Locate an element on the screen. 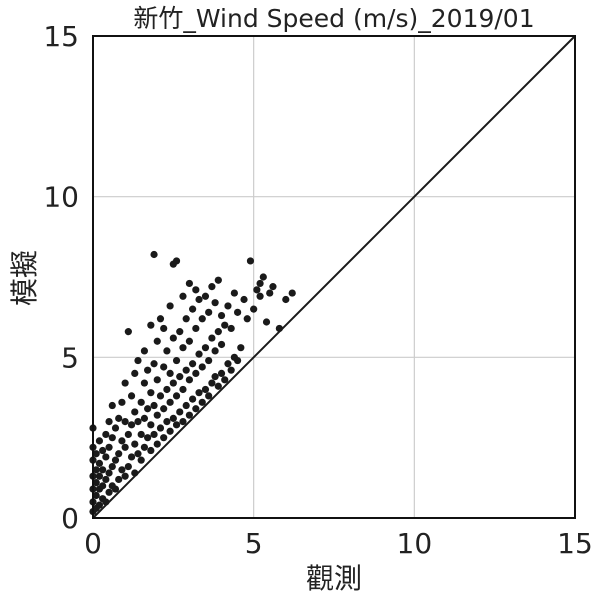 This screenshot has height=600, width=600. y-tick-label: 5 is located at coordinates (70, 357).